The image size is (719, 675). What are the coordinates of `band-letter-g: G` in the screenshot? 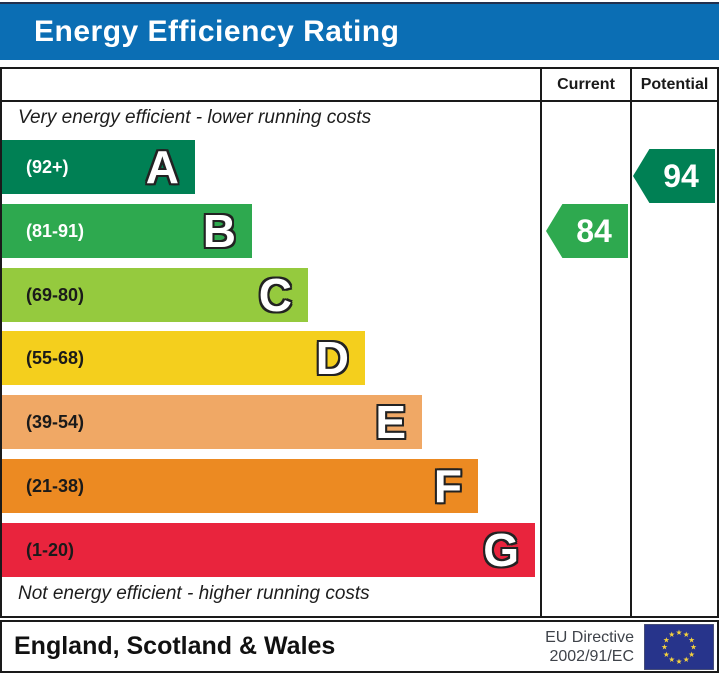 It's located at (501, 550).